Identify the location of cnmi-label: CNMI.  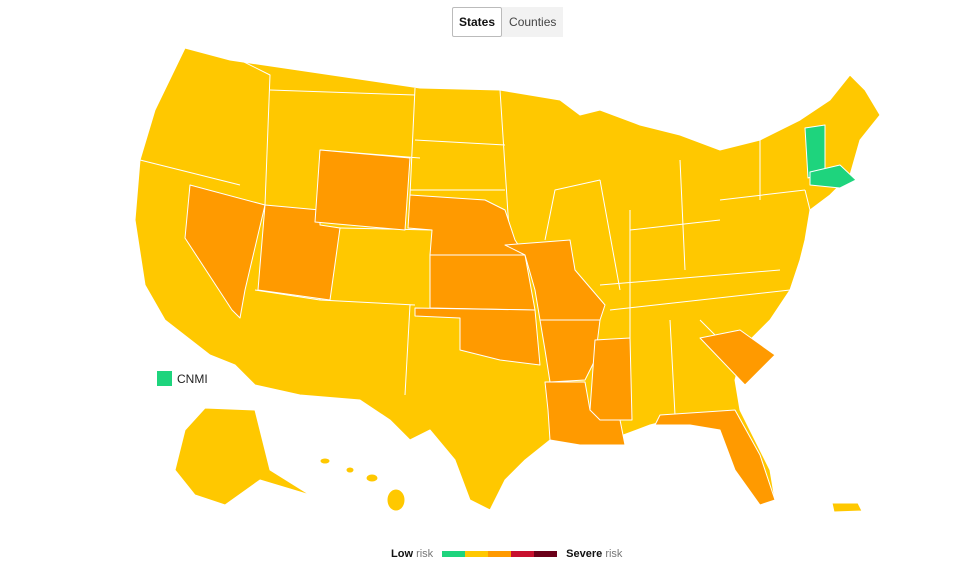
(192, 378).